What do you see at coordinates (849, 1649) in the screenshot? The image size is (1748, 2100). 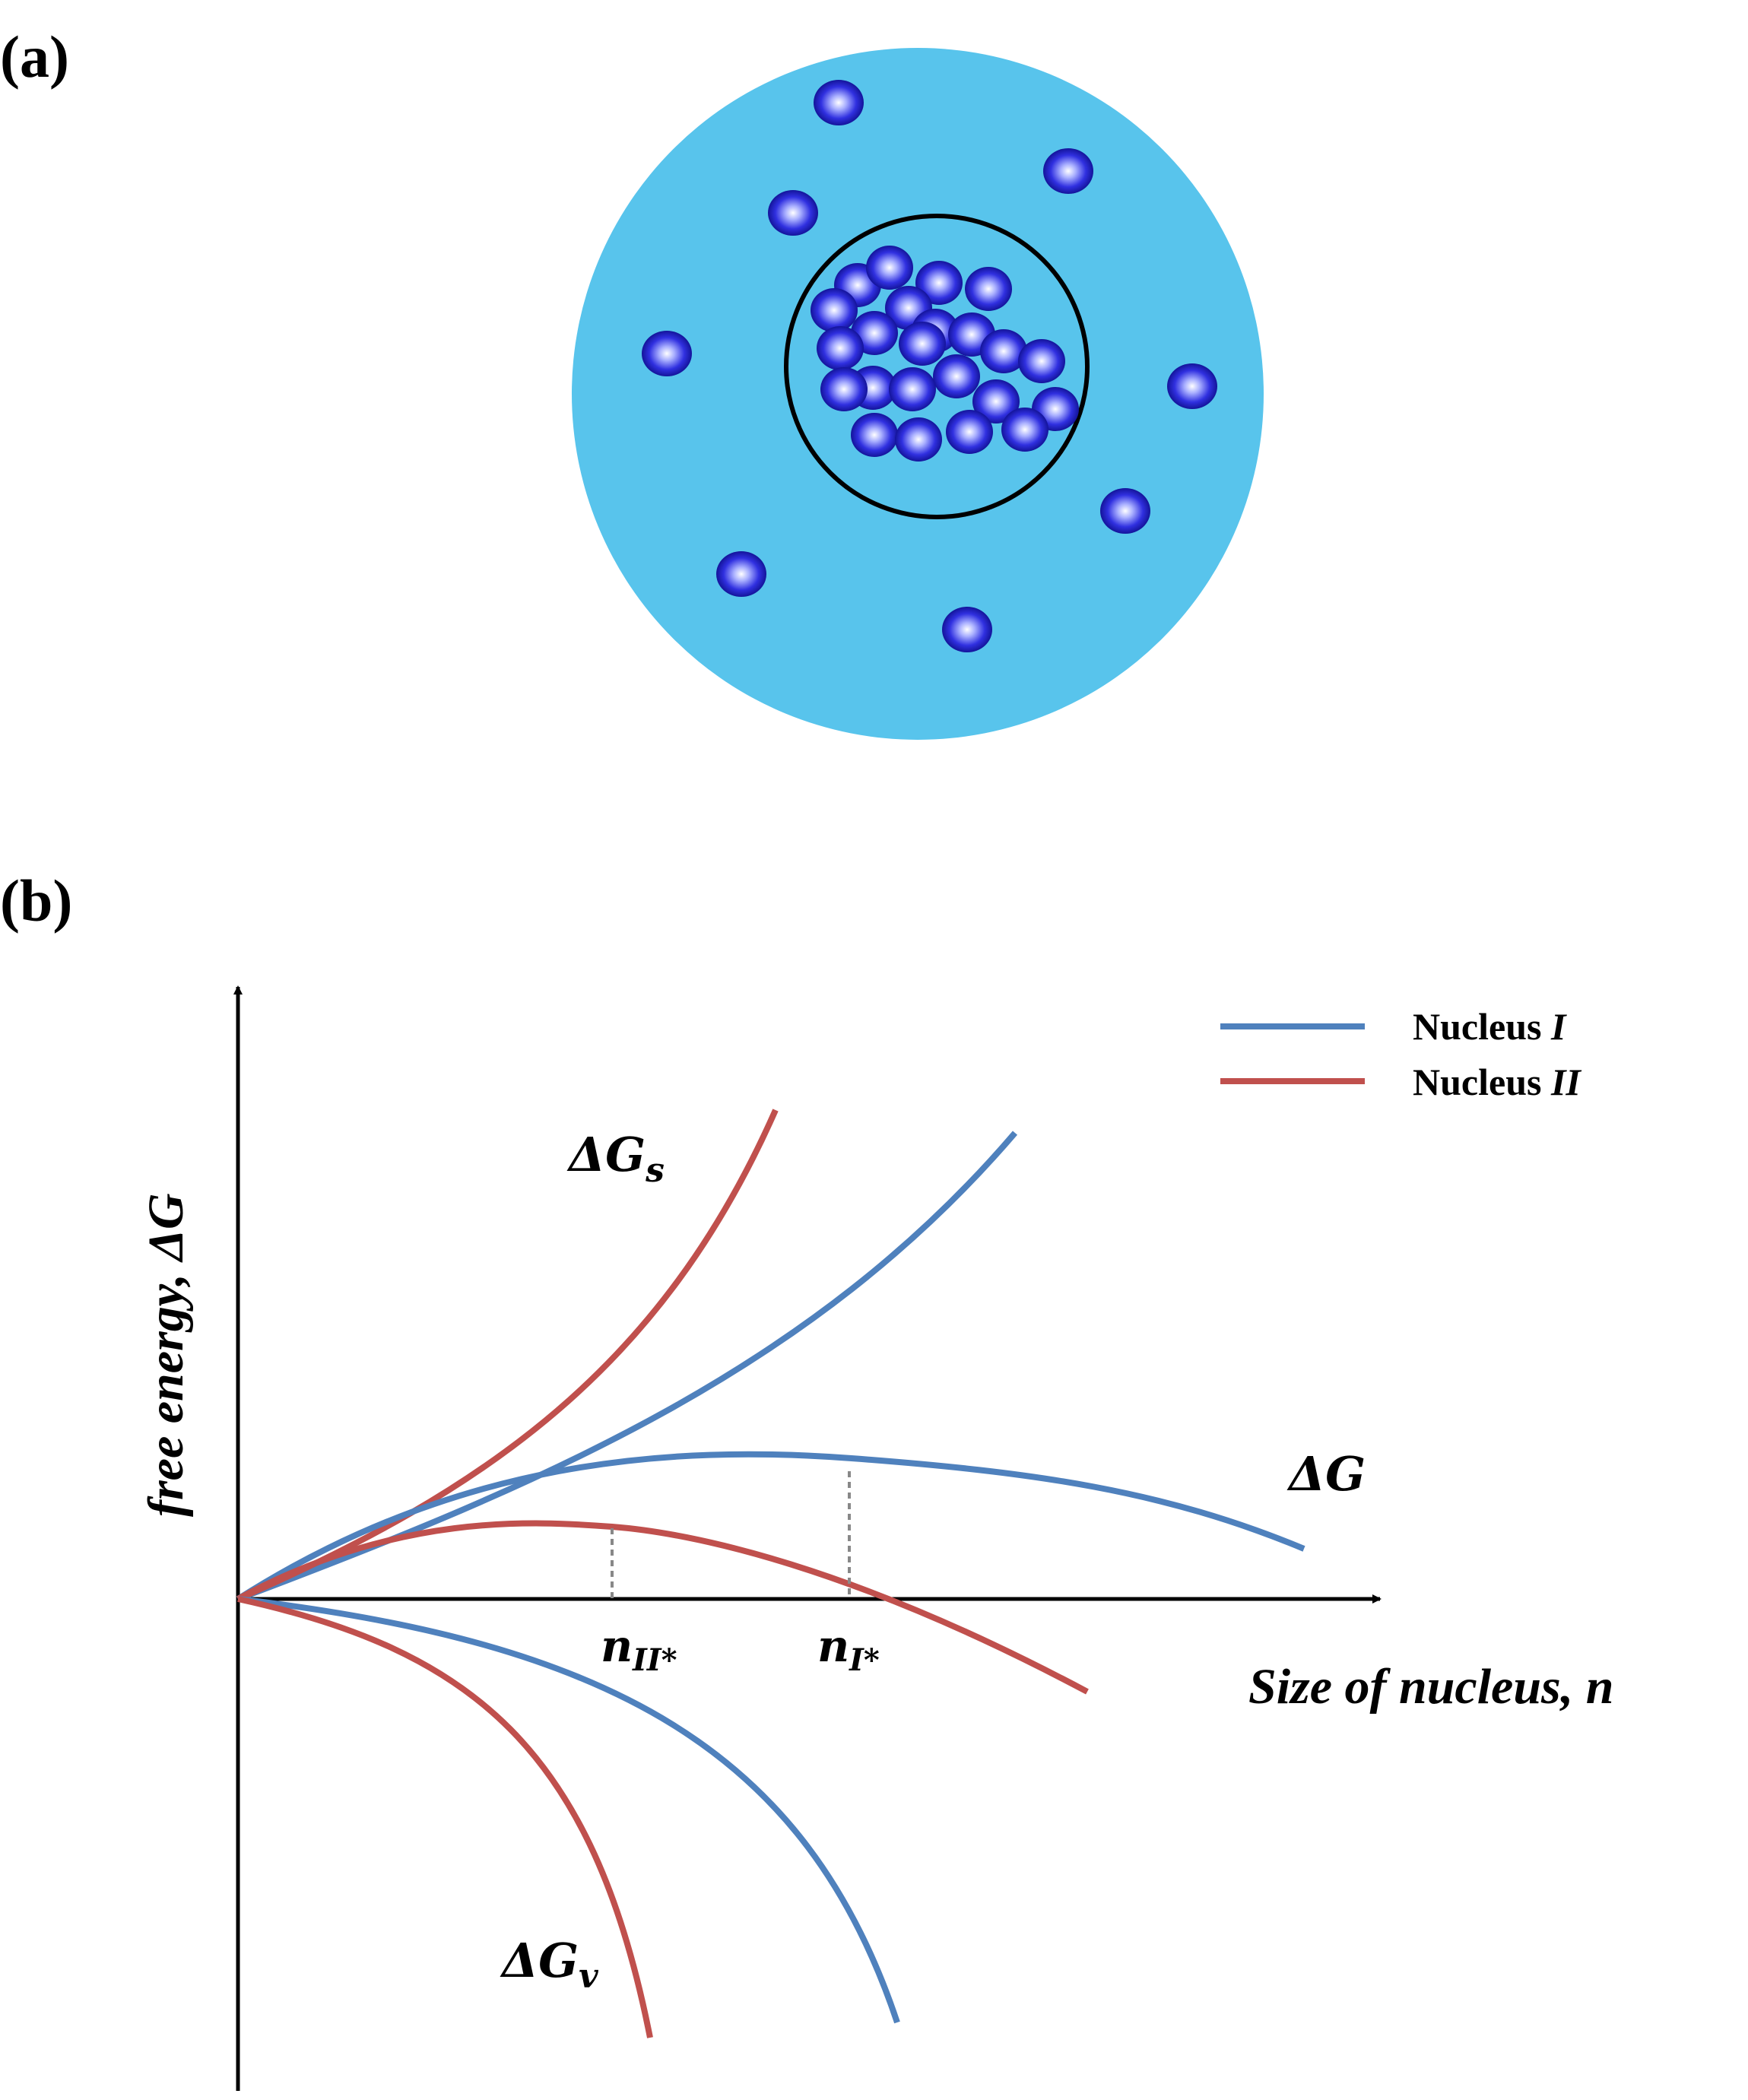 I see `n-I-label: nI*` at bounding box center [849, 1649].